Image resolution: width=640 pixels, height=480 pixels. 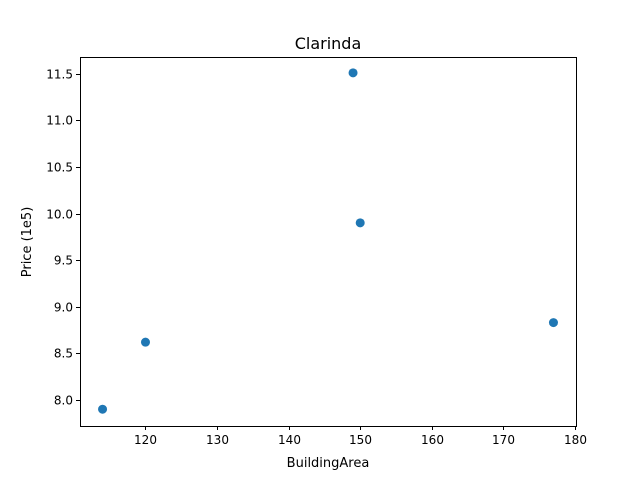 What do you see at coordinates (63, 261) in the screenshot?
I see `y-tick-label: 9.5` at bounding box center [63, 261].